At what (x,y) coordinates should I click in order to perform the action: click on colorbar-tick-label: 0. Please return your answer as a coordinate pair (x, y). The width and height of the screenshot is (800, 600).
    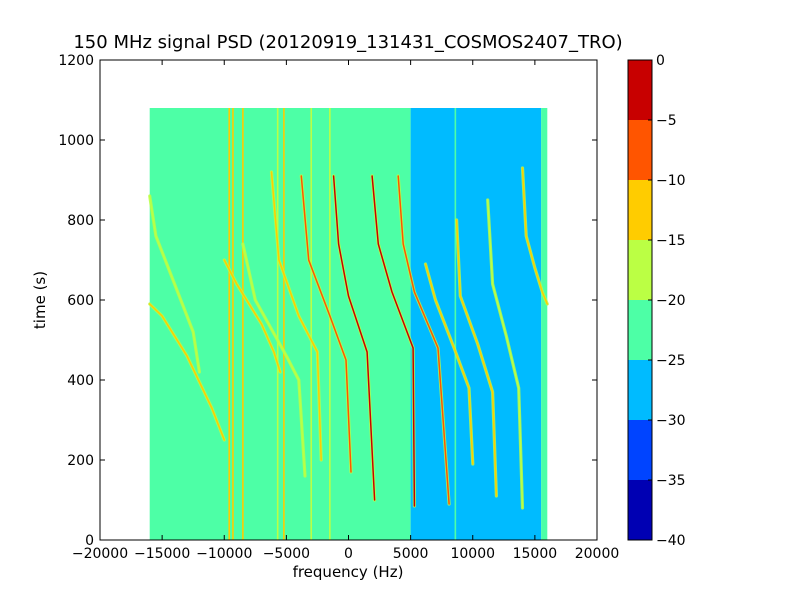
    Looking at the image, I should click on (660, 61).